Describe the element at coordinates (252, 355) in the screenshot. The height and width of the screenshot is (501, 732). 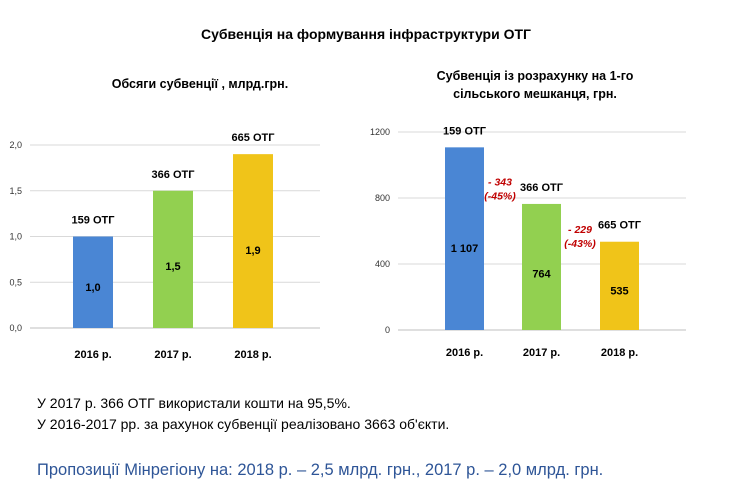
I see `left-category-label: 2018 р.` at that location.